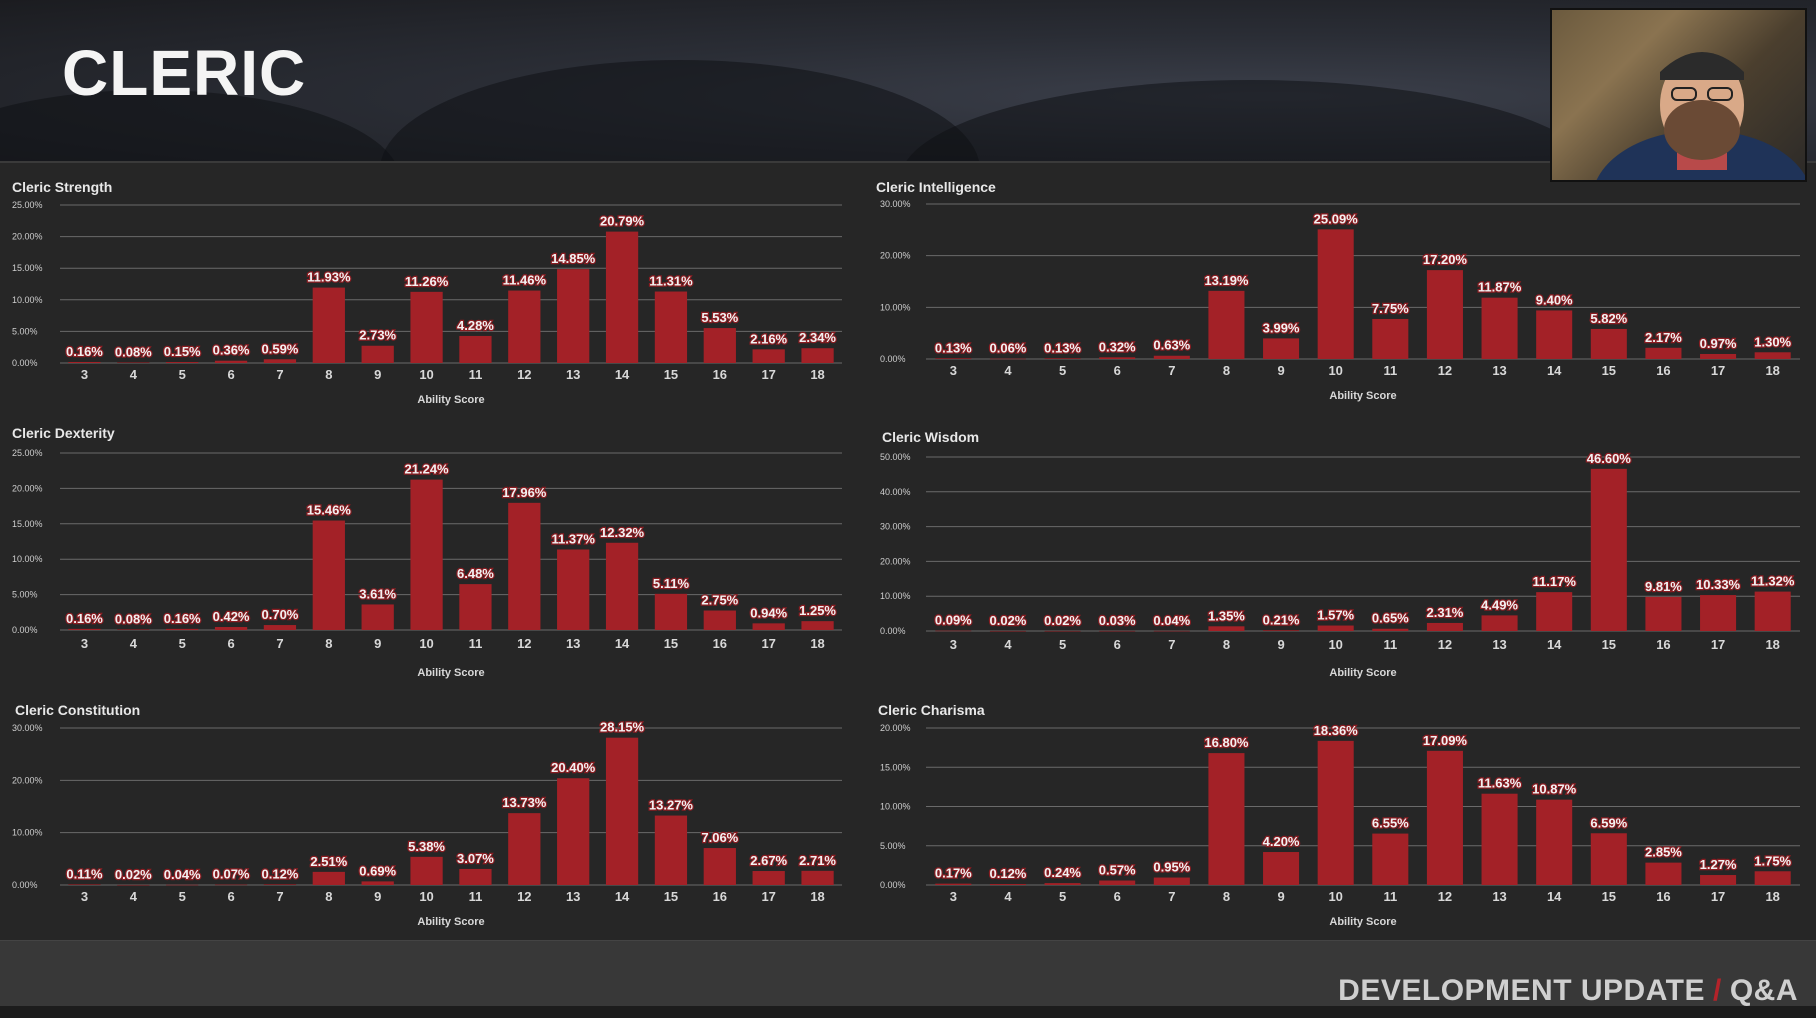 This screenshot has width=1816, height=1018. What do you see at coordinates (1554, 370) in the screenshot?
I see `x-tick-label: 14` at bounding box center [1554, 370].